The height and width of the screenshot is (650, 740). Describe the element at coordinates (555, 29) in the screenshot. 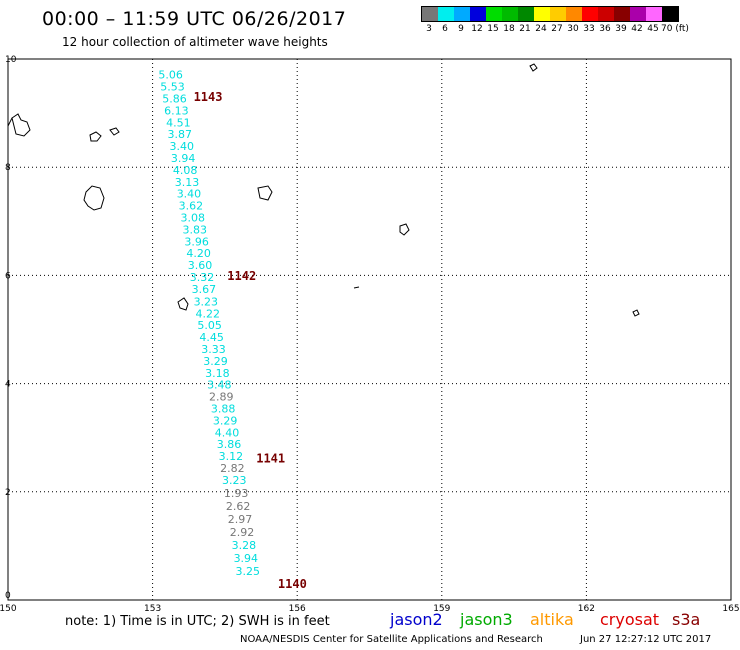

I see `colorbar-labels: 3 6 9 12 15 18 21 24 27 30 33 36 39 42 45 70 (ft)` at that location.